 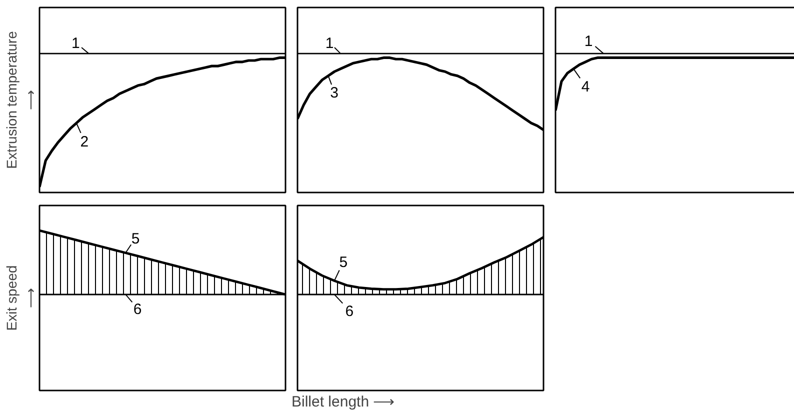 I want to click on series-label: 3, so click(x=334, y=93).